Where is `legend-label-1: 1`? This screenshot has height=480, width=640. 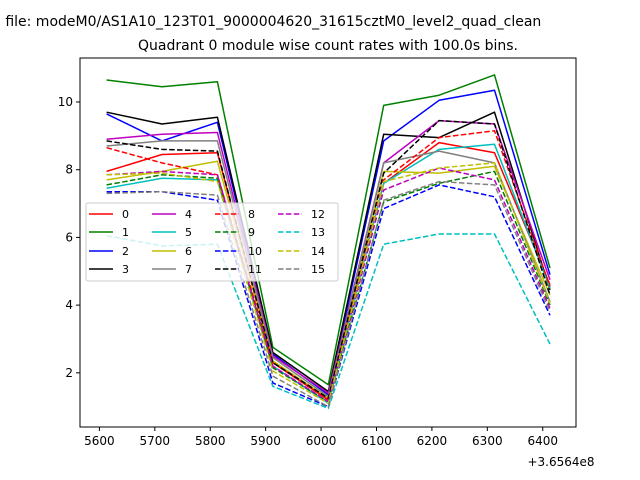
legend-label-1: 1 is located at coordinates (125, 232).